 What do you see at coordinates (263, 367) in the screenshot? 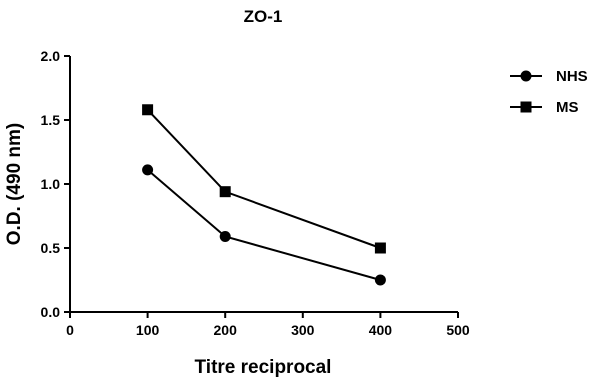
I see `x-axis-title: Titre reciprocal` at bounding box center [263, 367].